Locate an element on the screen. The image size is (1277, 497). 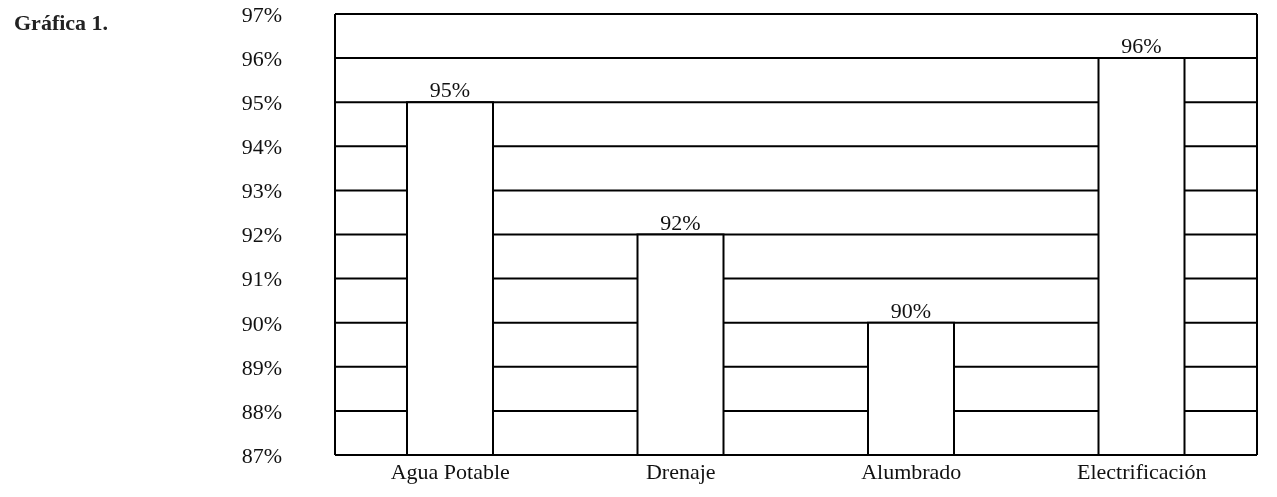
y-tick-label: 97% is located at coordinates (261, 14).